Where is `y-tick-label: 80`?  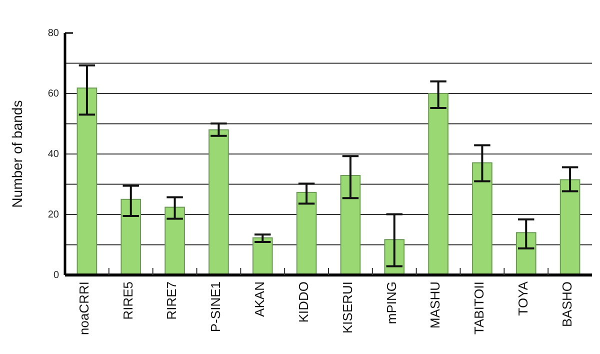
y-tick-label: 80 is located at coordinates (54, 34).